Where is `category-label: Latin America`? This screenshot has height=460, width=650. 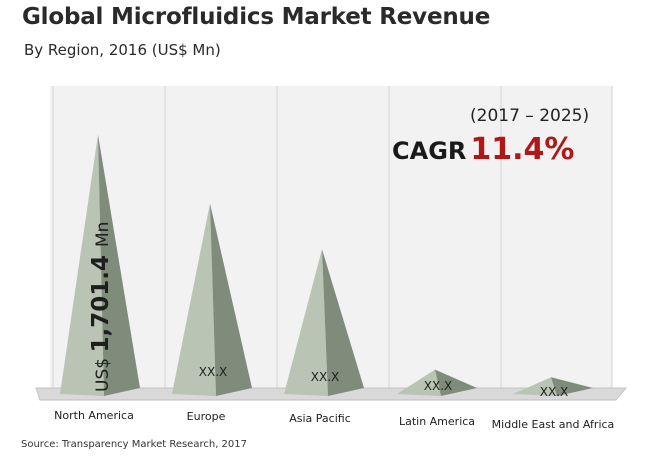
category-label: Latin America is located at coordinates (437, 421).